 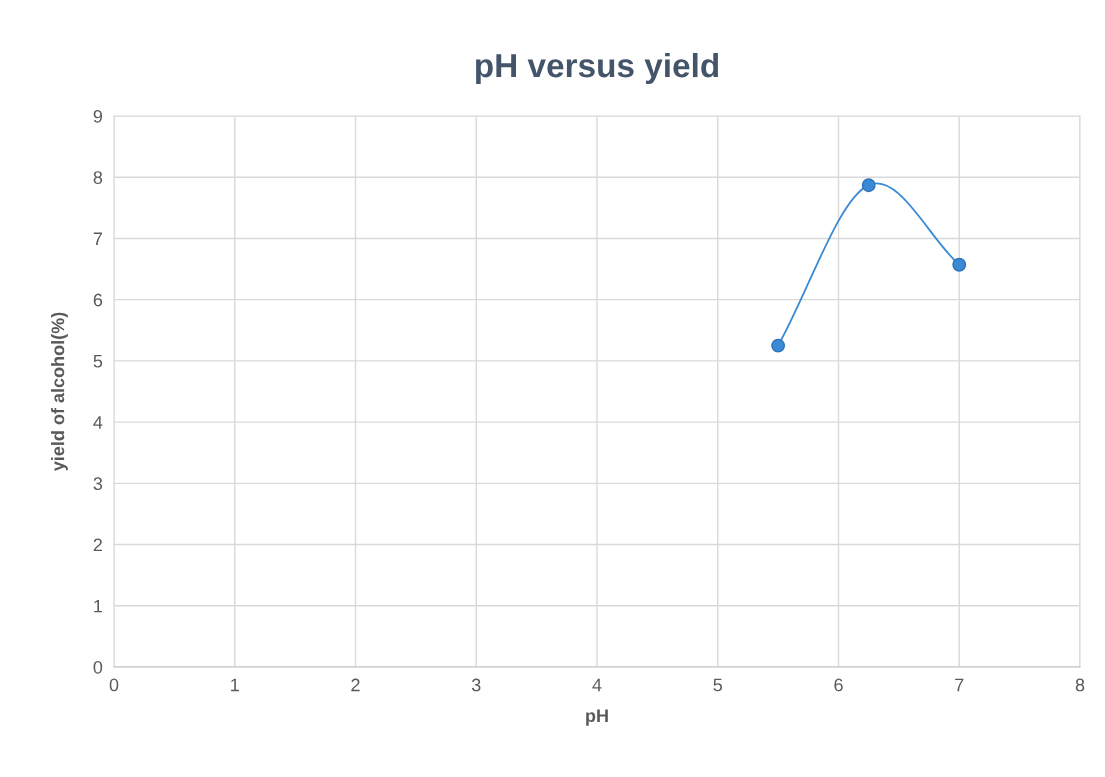 I want to click on y-tick-label: 7, so click(x=97, y=238).